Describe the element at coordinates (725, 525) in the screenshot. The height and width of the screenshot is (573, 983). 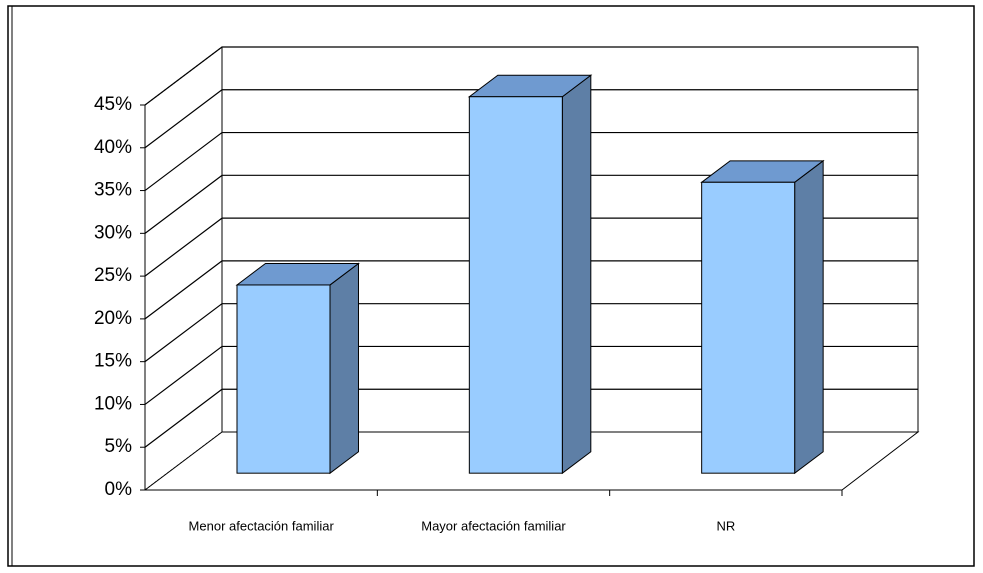
I see `x-tick-label: NR` at that location.